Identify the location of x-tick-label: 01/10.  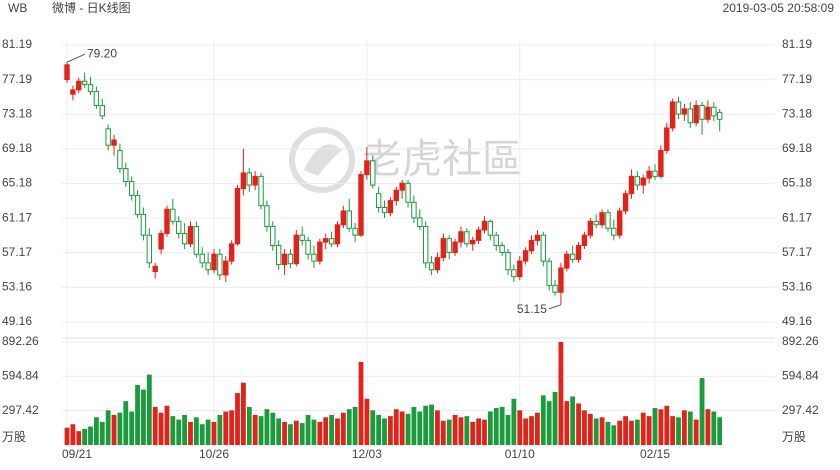
(520, 454).